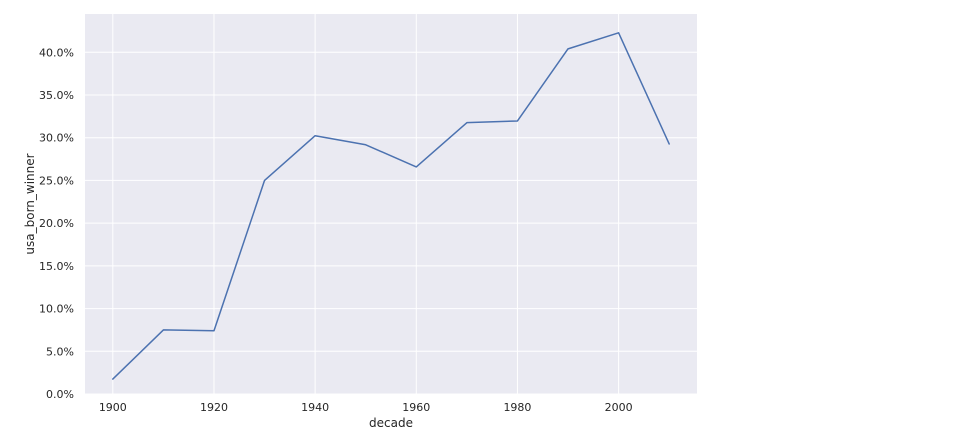 The image size is (957, 447). Describe the element at coordinates (366, 407) in the screenshot. I see `x-axis-ticks: 1900 1920 1940 1960 1980 2000` at that location.